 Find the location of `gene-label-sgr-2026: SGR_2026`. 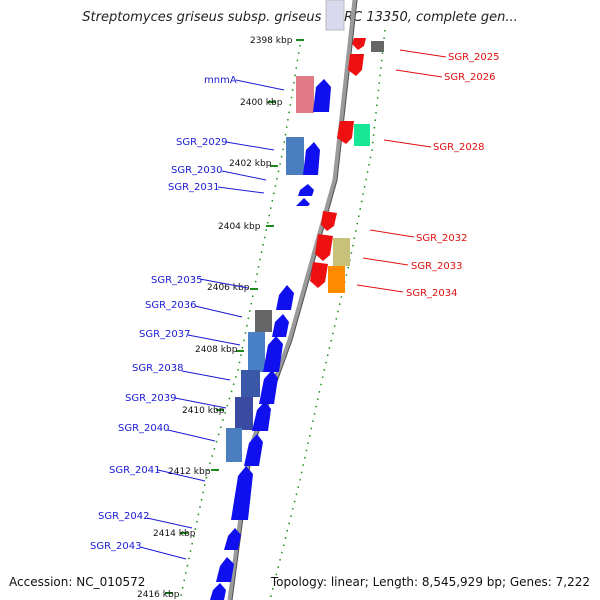

gene-label-sgr-2026: SGR_2026 is located at coordinates (470, 77).